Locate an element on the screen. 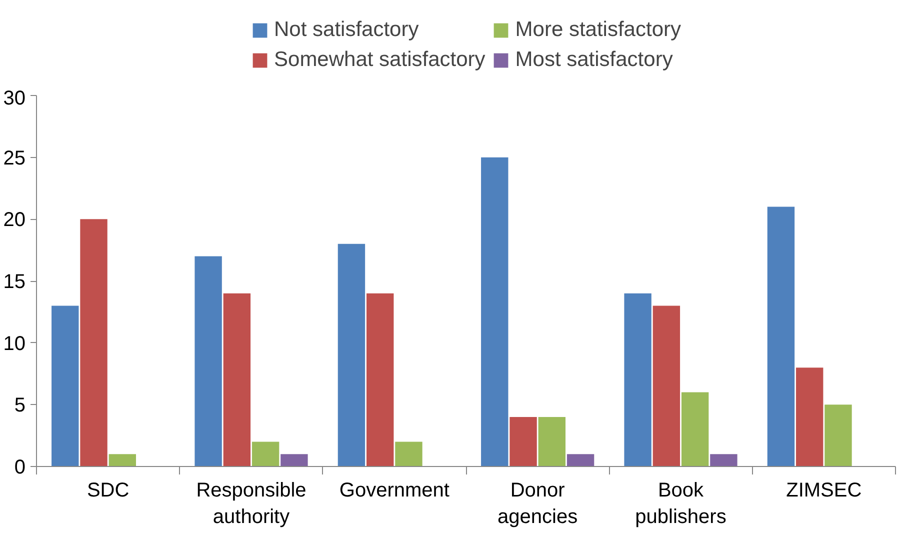  x-tick-label: Book publishers is located at coordinates (680, 504).